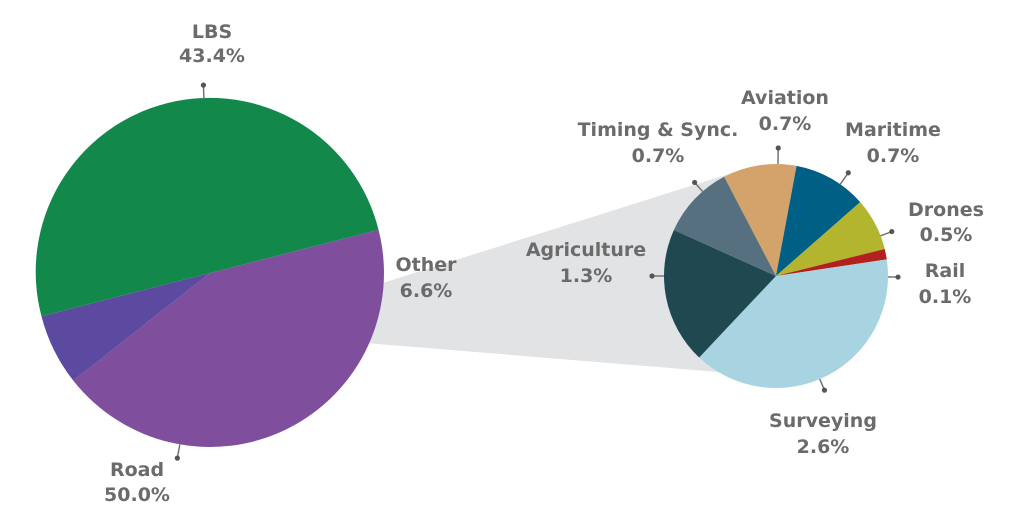 The image size is (1010, 526). Describe the element at coordinates (893, 130) in the screenshot. I see `label-maritime-name: Maritime` at that location.